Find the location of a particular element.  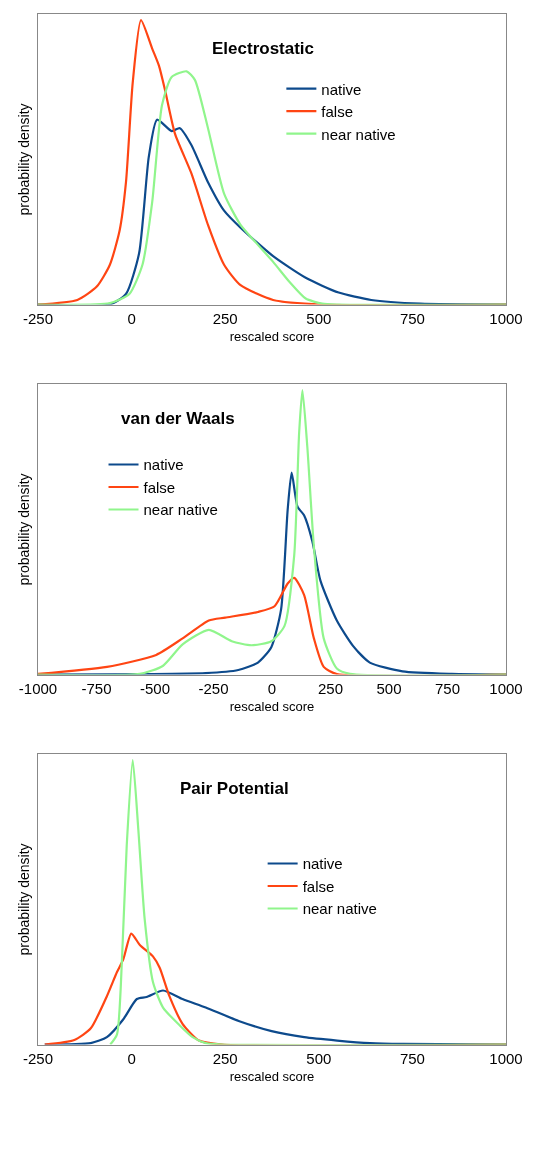

text: Pair Potential is located at coordinates (234, 788).